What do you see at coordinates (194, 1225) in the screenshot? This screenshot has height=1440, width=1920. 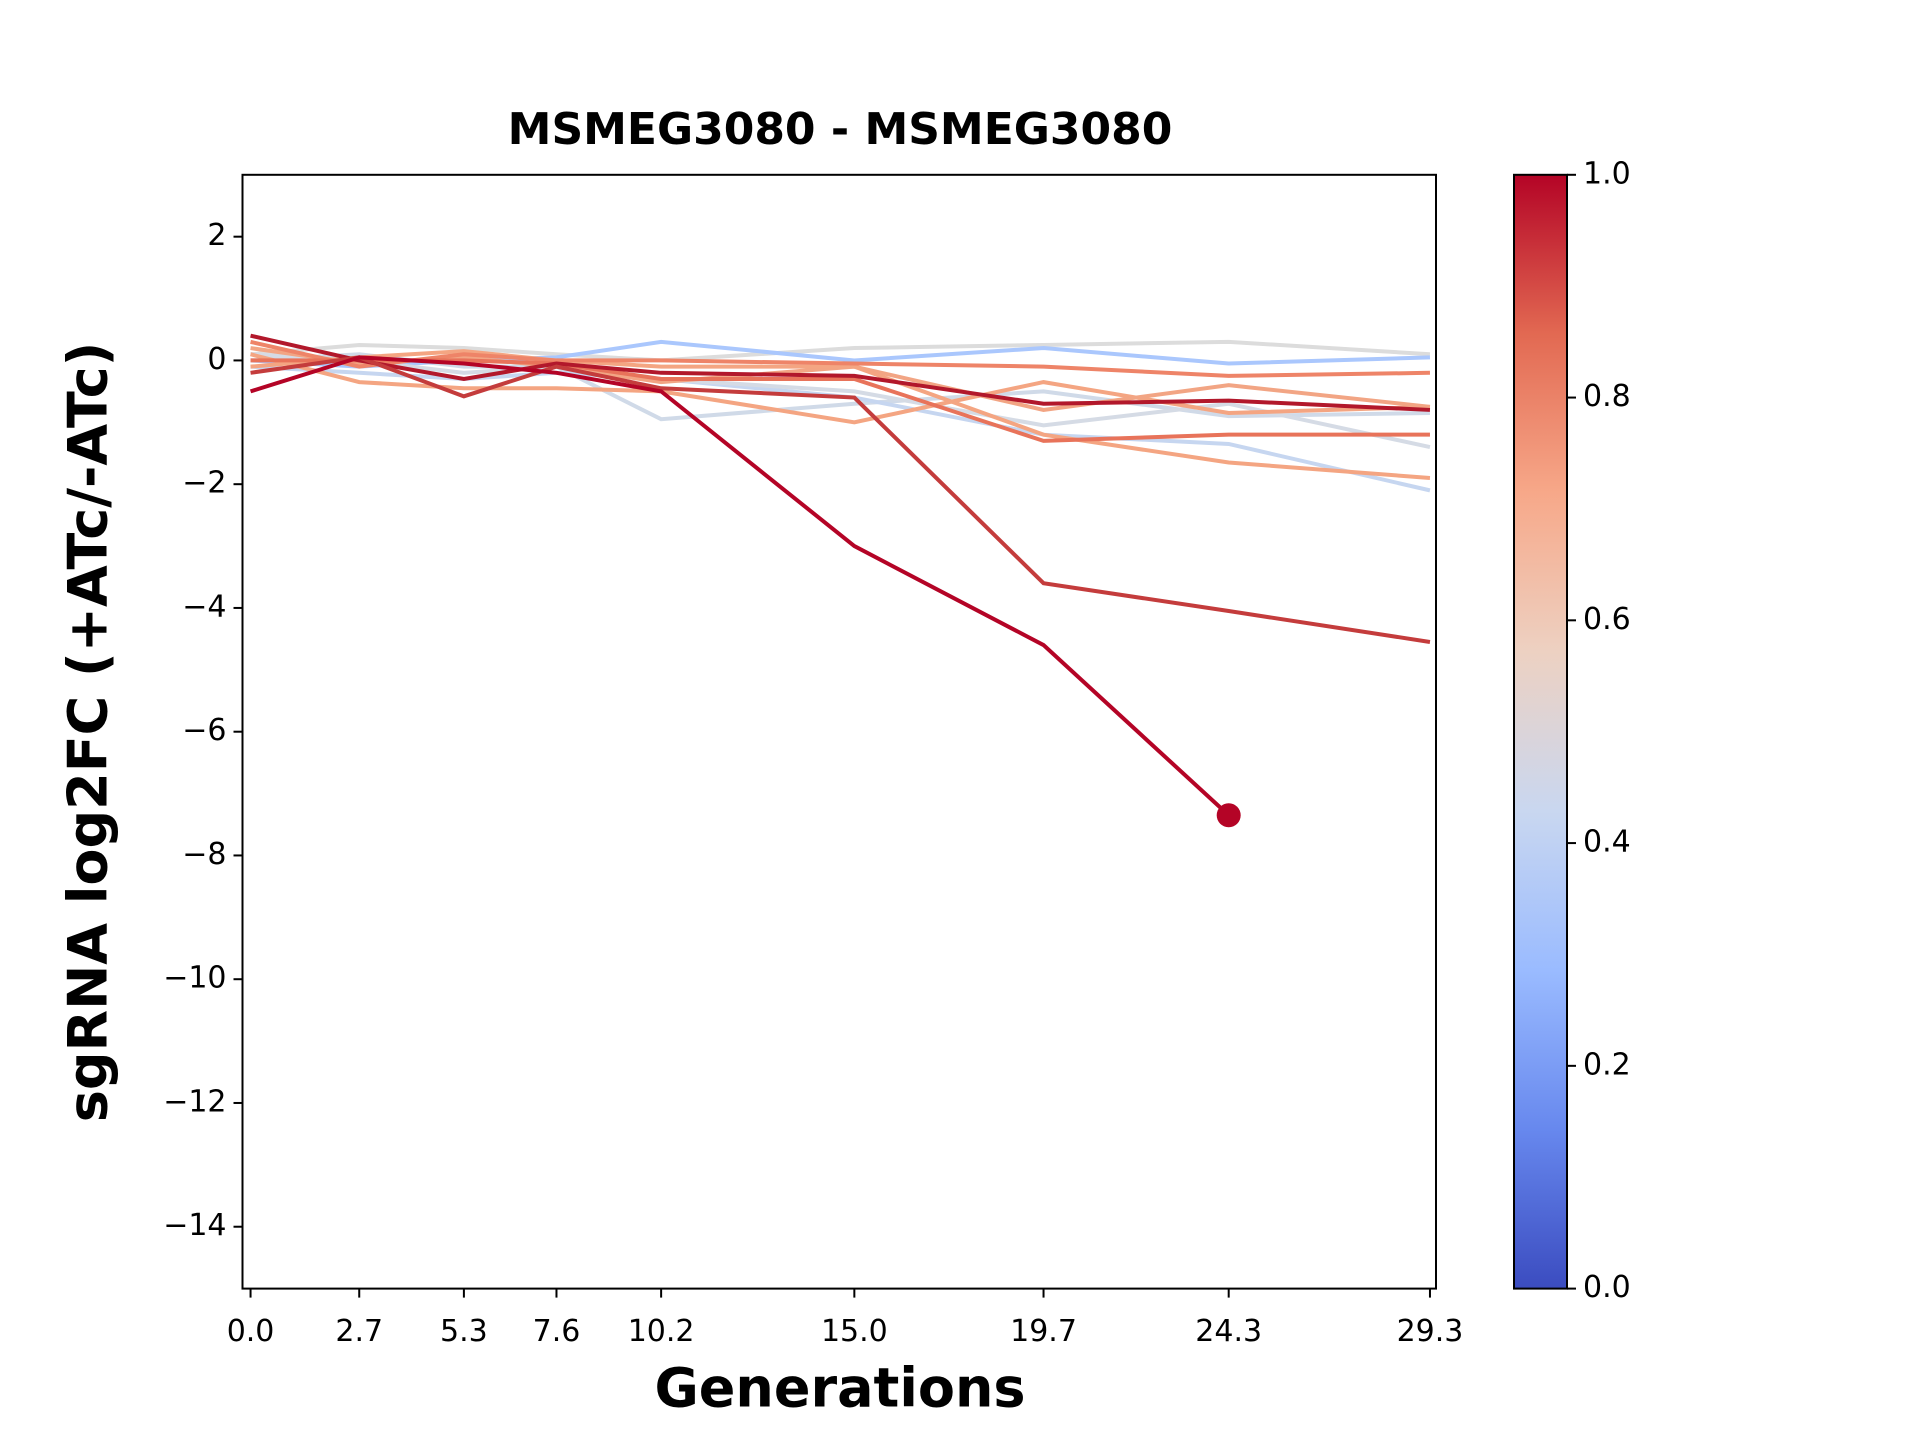 I see `y-tick-label: −14` at bounding box center [194, 1225].